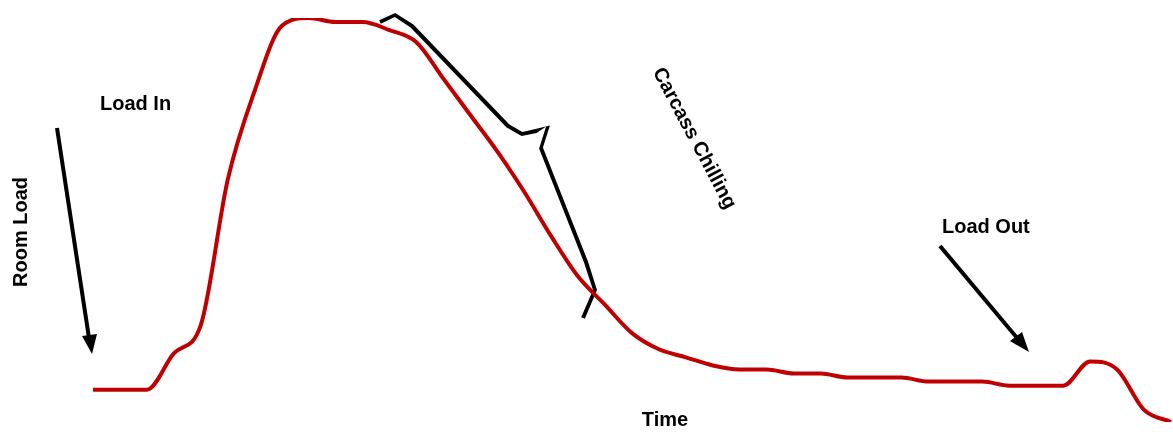  Describe the element at coordinates (136, 103) in the screenshot. I see `annotation: Load In` at that location.